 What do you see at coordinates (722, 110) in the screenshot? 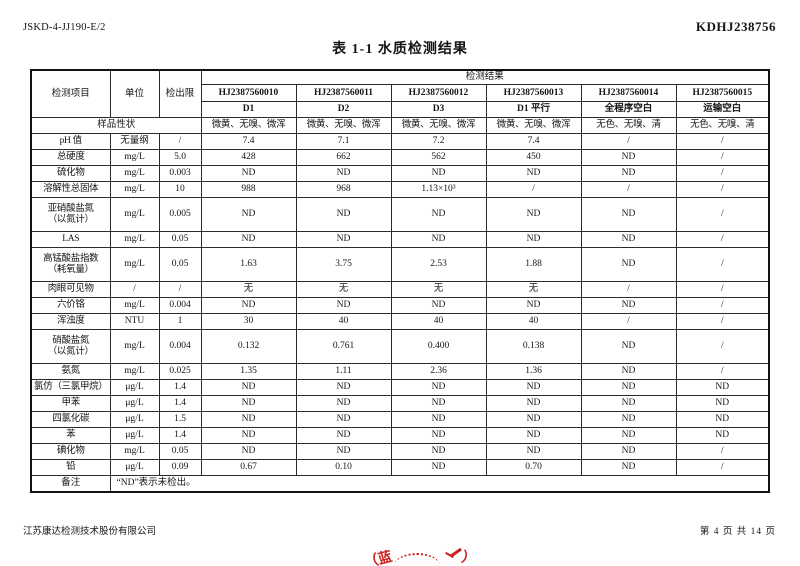
I see `sample-name: 运输空白` at bounding box center [722, 110].